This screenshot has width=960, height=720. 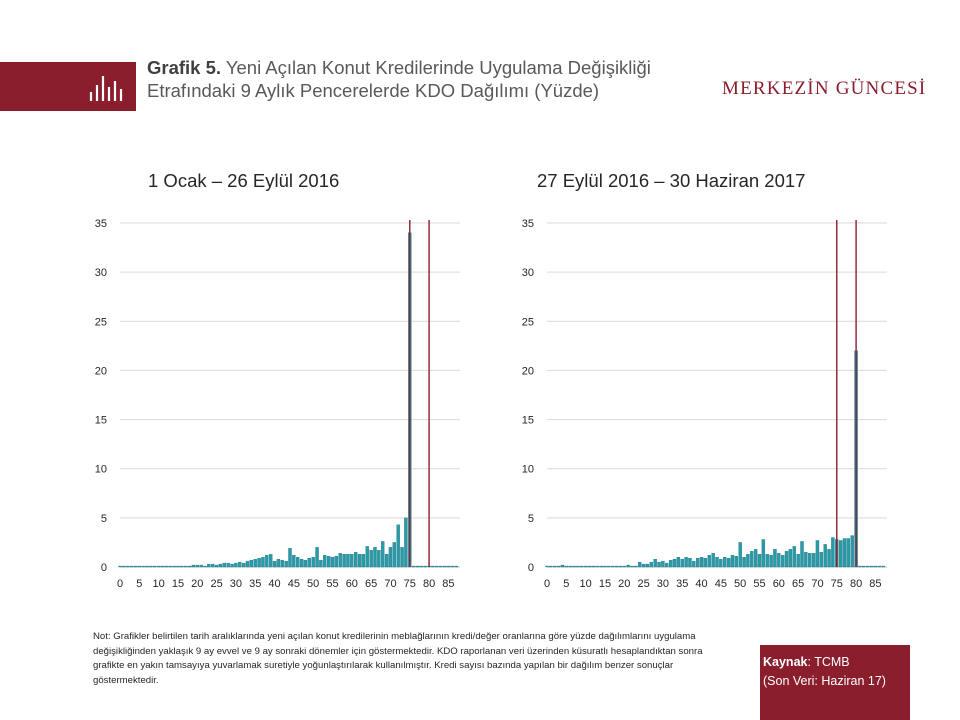 What do you see at coordinates (785, 662) in the screenshot?
I see `source-label: Kaynak` at bounding box center [785, 662].